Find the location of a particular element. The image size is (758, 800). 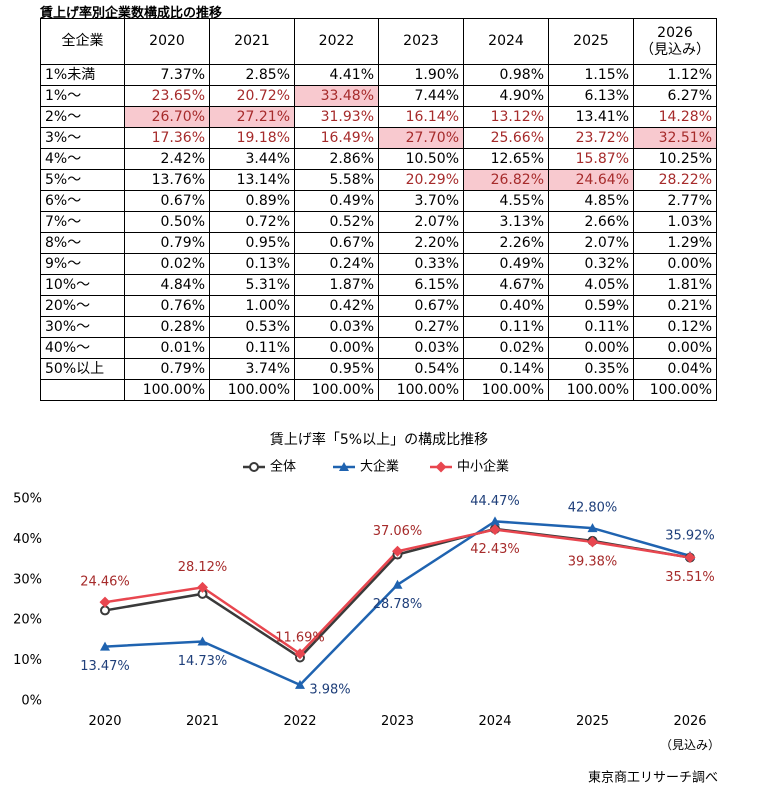

cell: 0.89% is located at coordinates (252, 201).